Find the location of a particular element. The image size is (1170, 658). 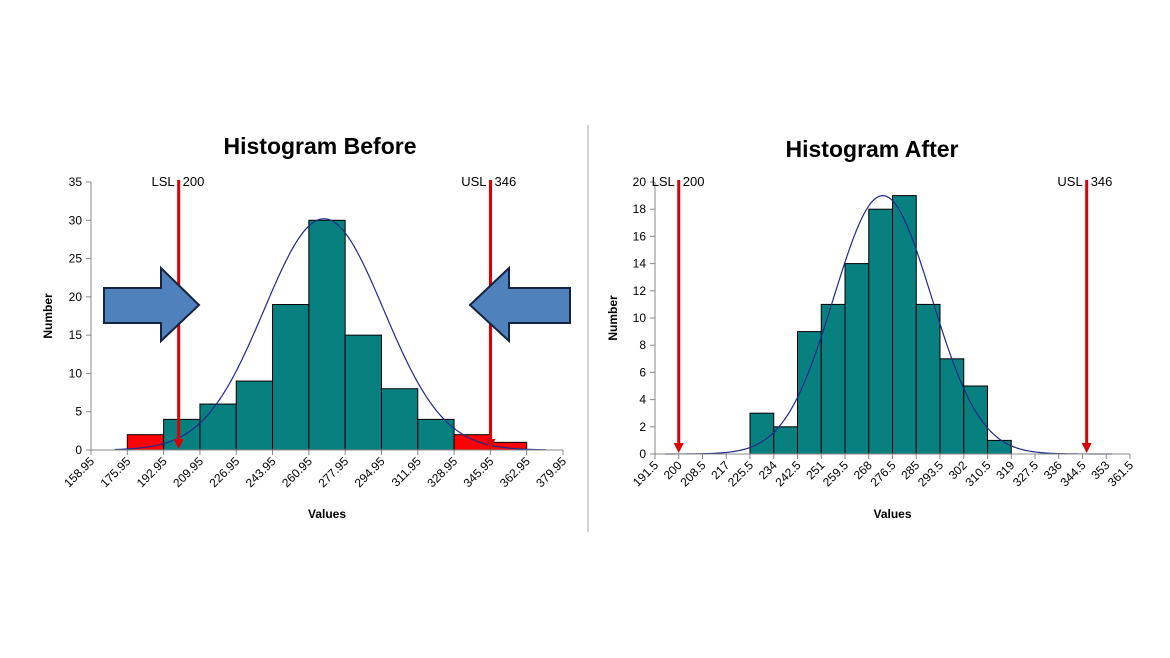

x-tick-label: 225.5 is located at coordinates (740, 473).